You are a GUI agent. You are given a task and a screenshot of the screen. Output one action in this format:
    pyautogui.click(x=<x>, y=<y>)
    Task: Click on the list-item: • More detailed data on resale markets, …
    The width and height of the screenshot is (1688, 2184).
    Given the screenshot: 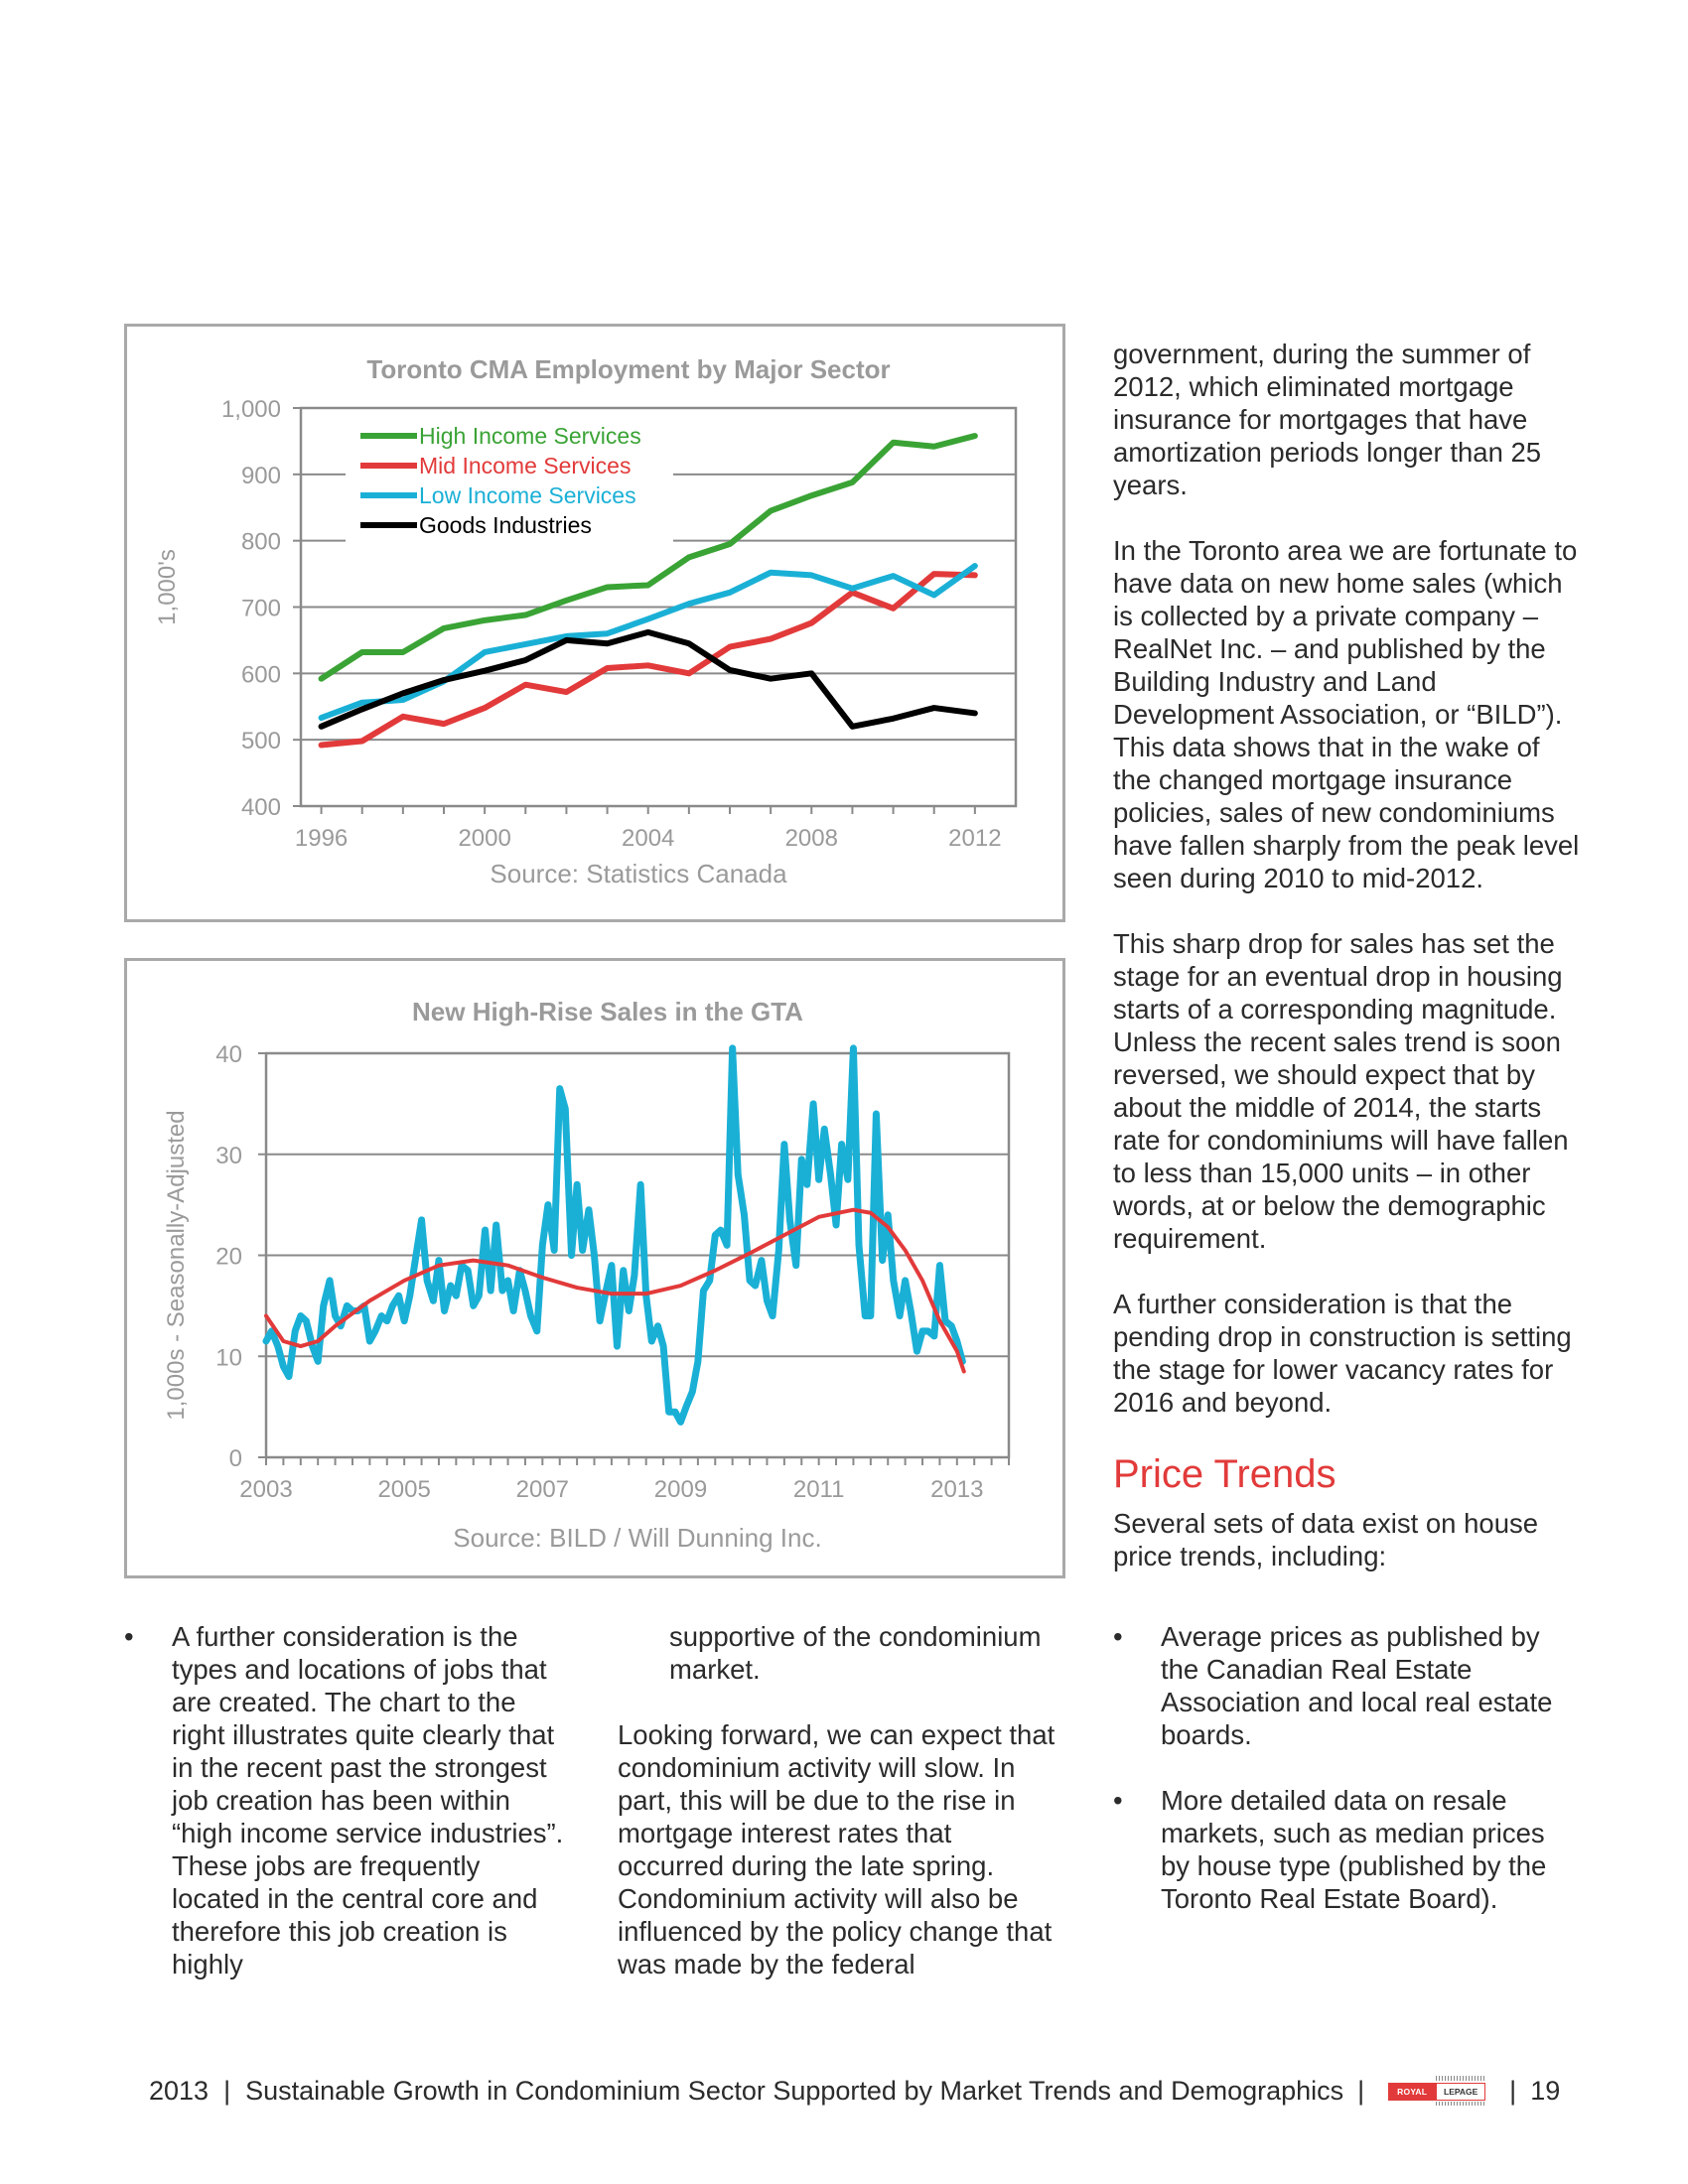 What is the action you would take?
    pyautogui.click(x=1346, y=1849)
    